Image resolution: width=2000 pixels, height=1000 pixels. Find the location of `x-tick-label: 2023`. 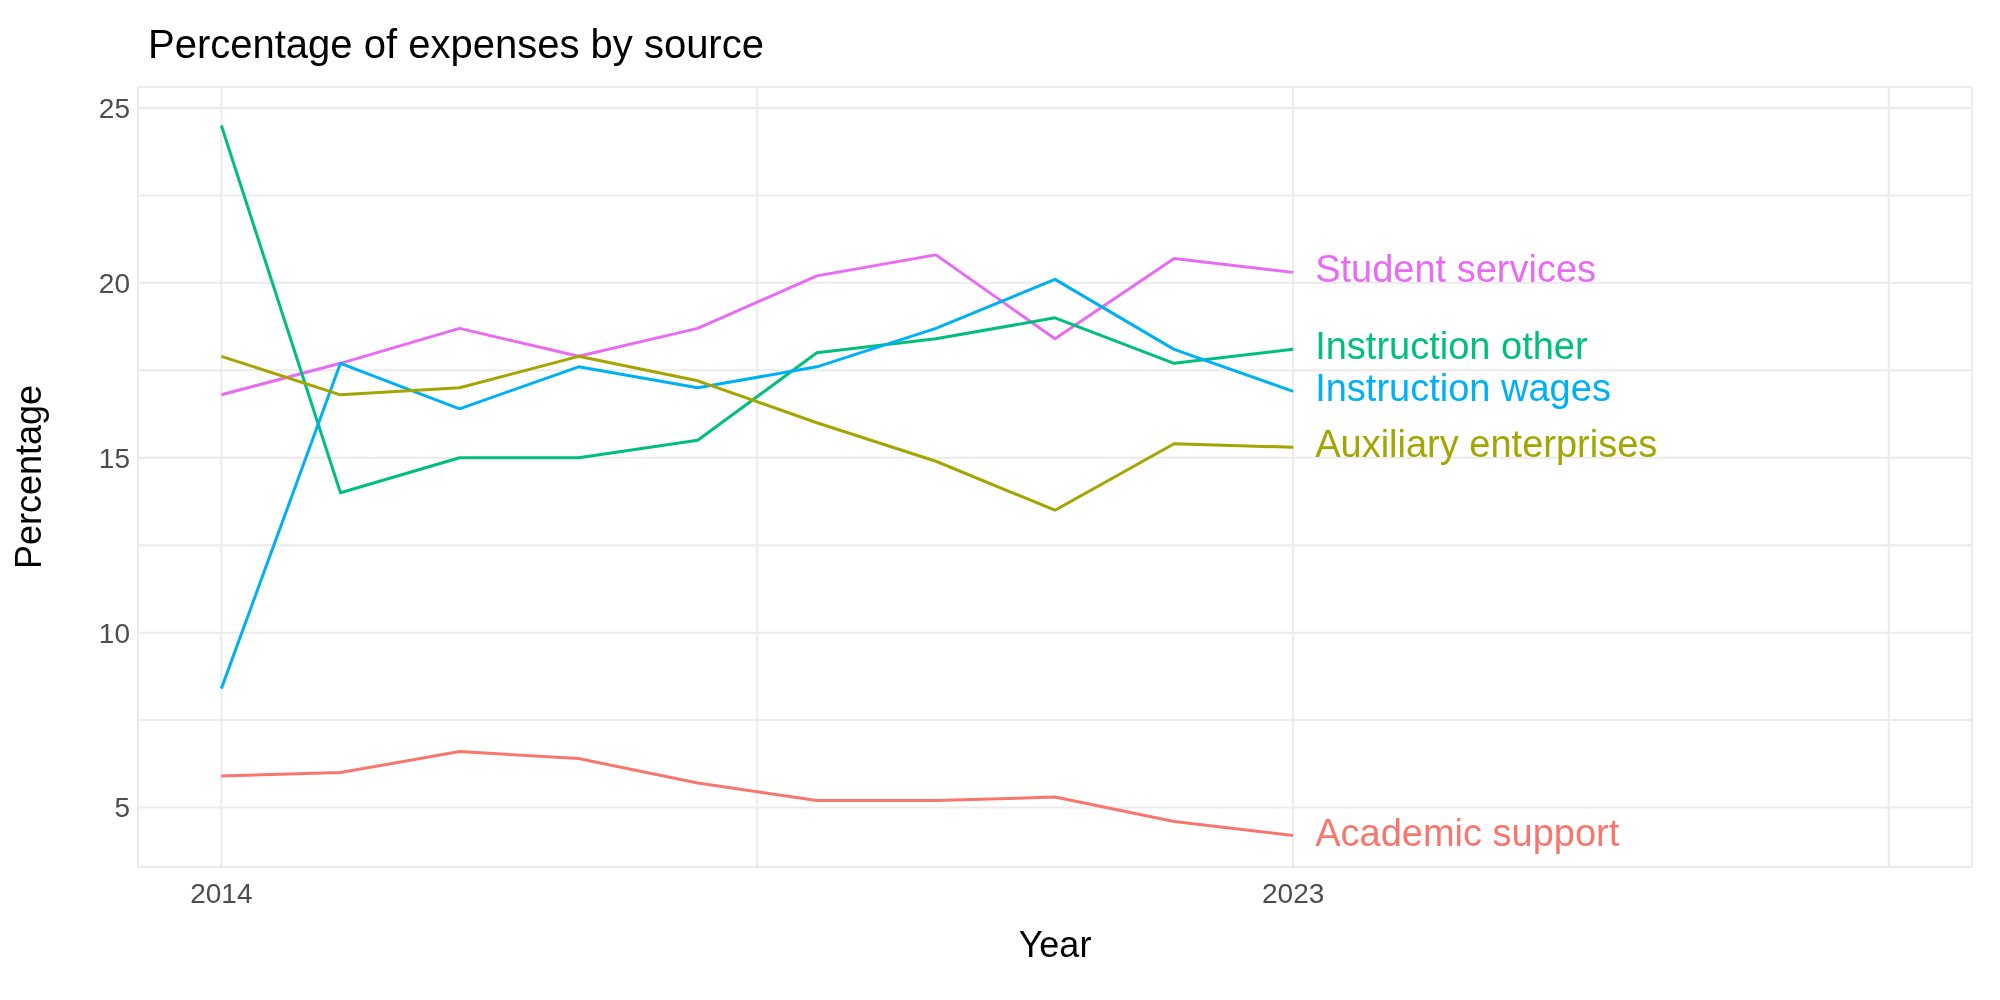

x-tick-label: 2023 is located at coordinates (1293, 893).